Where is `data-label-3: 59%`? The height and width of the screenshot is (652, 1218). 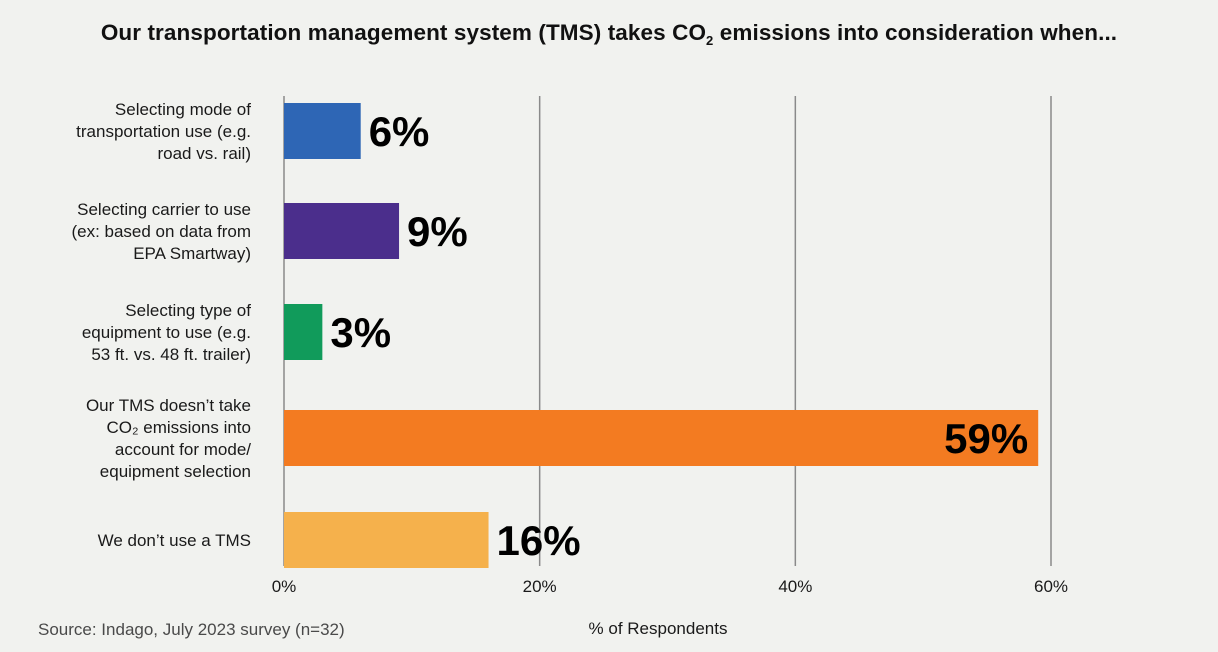 data-label-3: 59% is located at coordinates (986, 438).